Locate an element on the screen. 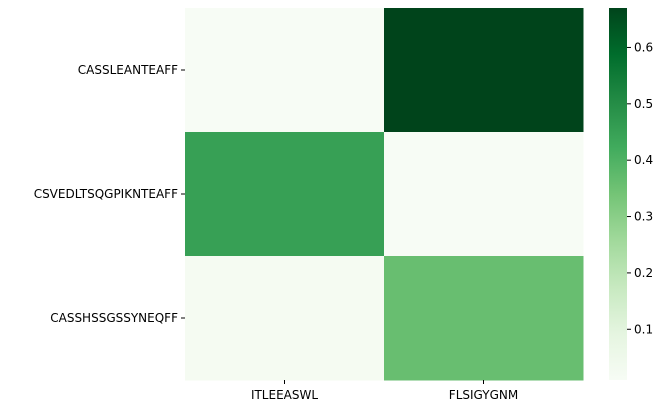  colorbar-tick-label: 0.3 is located at coordinates (643, 217).